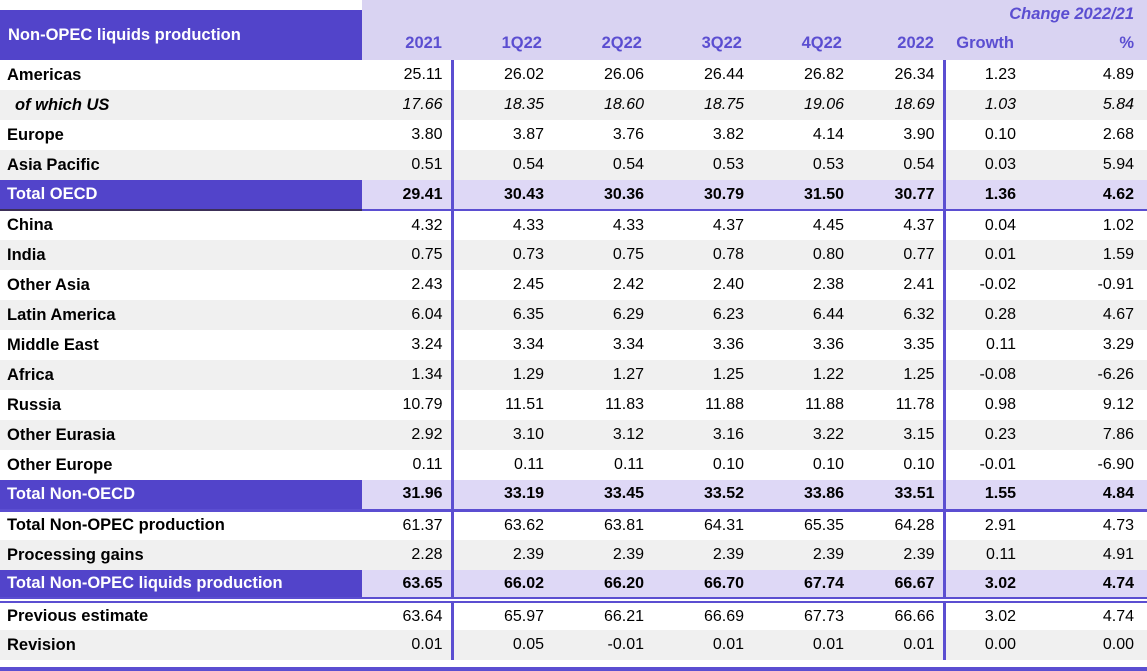 This screenshot has height=671, width=1147. What do you see at coordinates (181, 586) in the screenshot?
I see `row-label: Total Non-OPEC liquids production` at bounding box center [181, 586].